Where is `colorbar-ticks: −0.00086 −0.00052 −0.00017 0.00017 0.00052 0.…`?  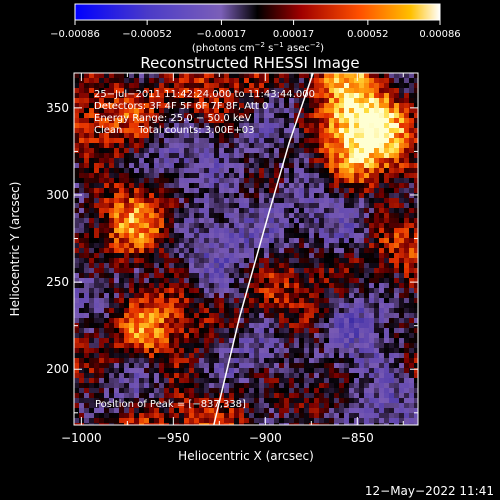
colorbar-ticks: −0.00086 −0.00052 −0.00017 0.00017 0.00052 0.… is located at coordinates (255, 30).